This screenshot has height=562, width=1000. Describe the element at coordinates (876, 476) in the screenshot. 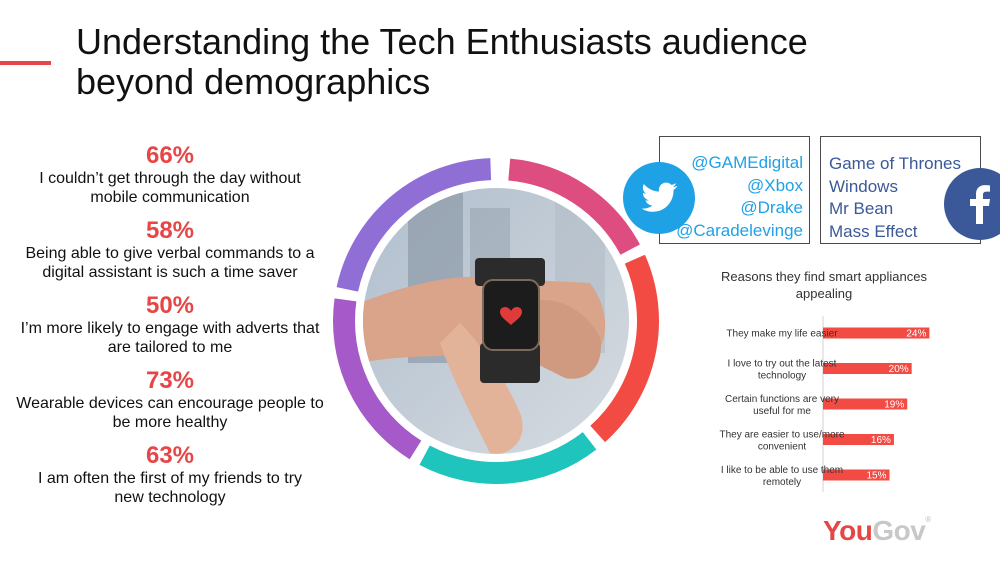

I see `bar-value-label: 15%` at that location.